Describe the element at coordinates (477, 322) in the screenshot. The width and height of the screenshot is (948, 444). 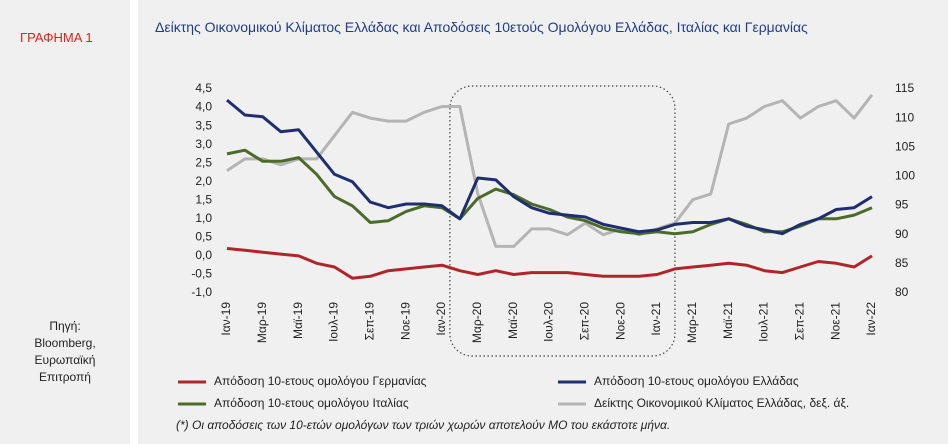
I see `x-tick-label: Μαρ-20` at that location.